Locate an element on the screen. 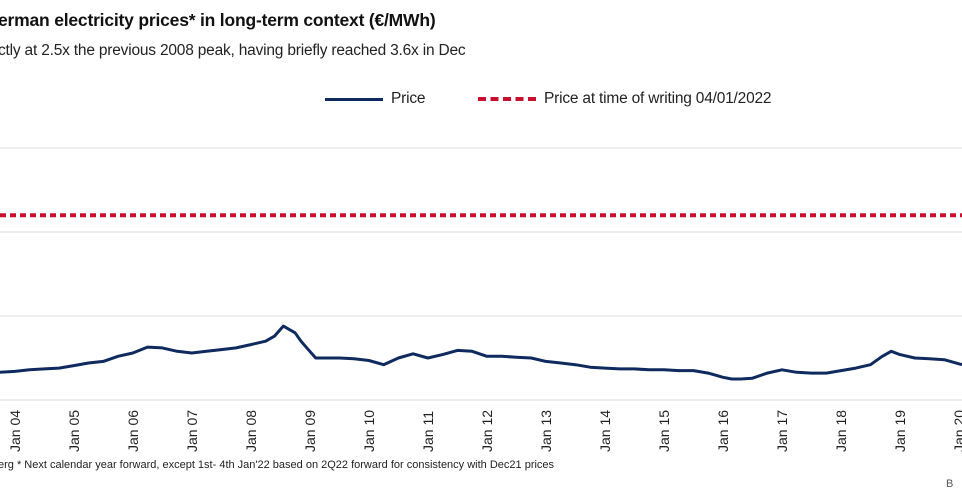 The width and height of the screenshot is (962, 503). x-tick-label: Jan 05 is located at coordinates (74, 431).